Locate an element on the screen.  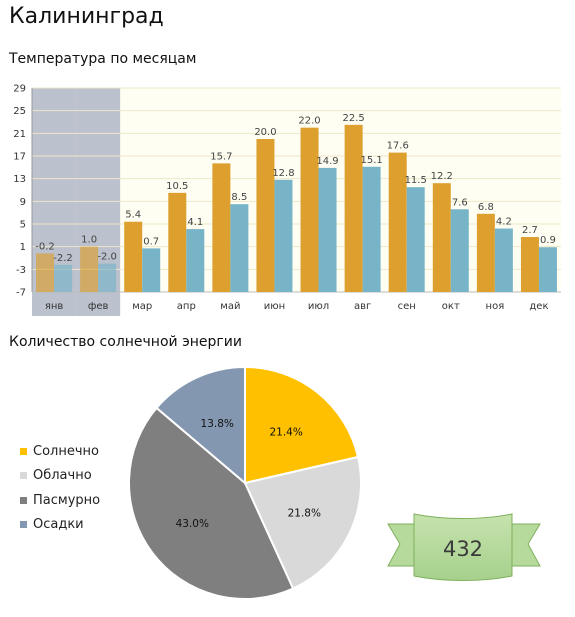
y-tick-label: 1 is located at coordinates (23, 247).